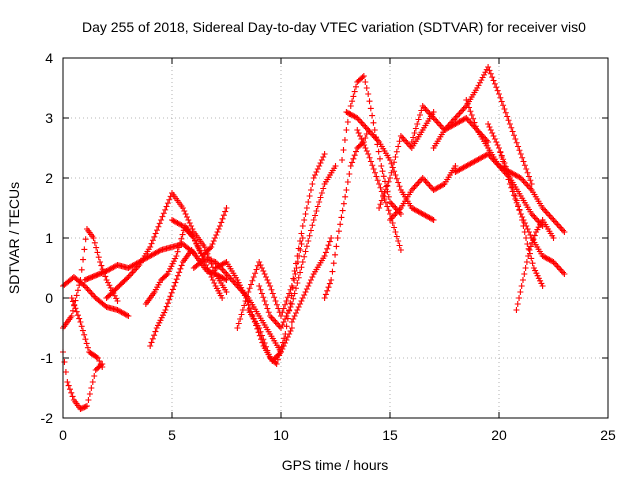 Image resolution: width=640 pixels, height=480 pixels. What do you see at coordinates (482, 125) in the screenshot?
I see `series-sat-w` at bounding box center [482, 125].